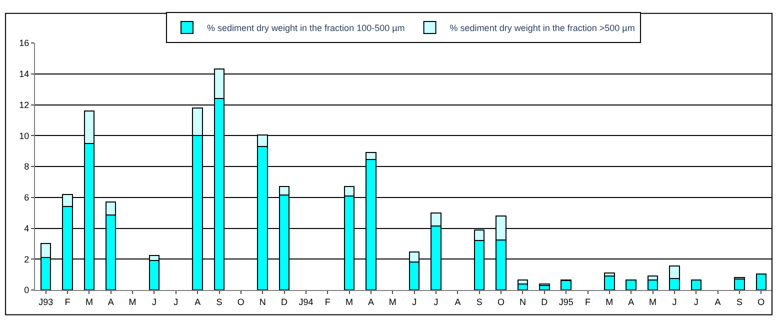 The image size is (784, 320). What do you see at coordinates (27, 167) in the screenshot?
I see `y-tick-label: 8` at bounding box center [27, 167].